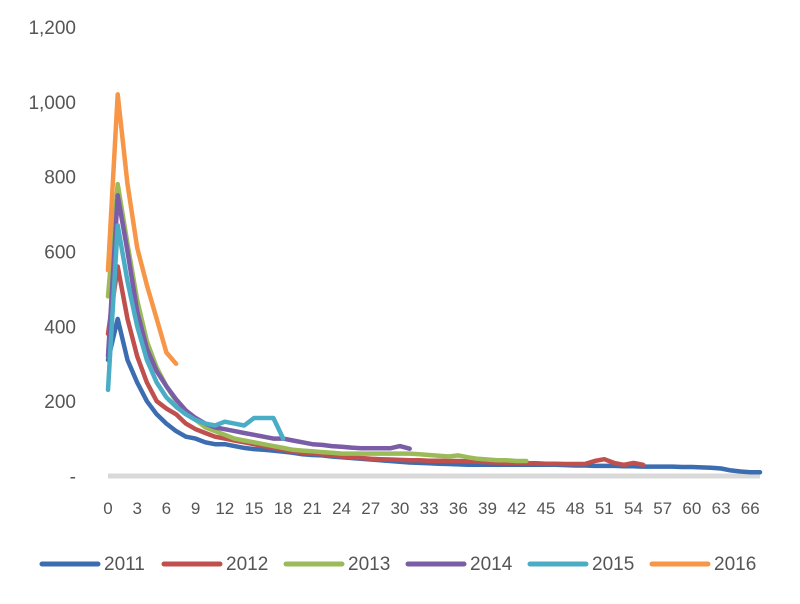  Describe the element at coordinates (312, 508) in the screenshot. I see `x-tick-label: 21` at that location.